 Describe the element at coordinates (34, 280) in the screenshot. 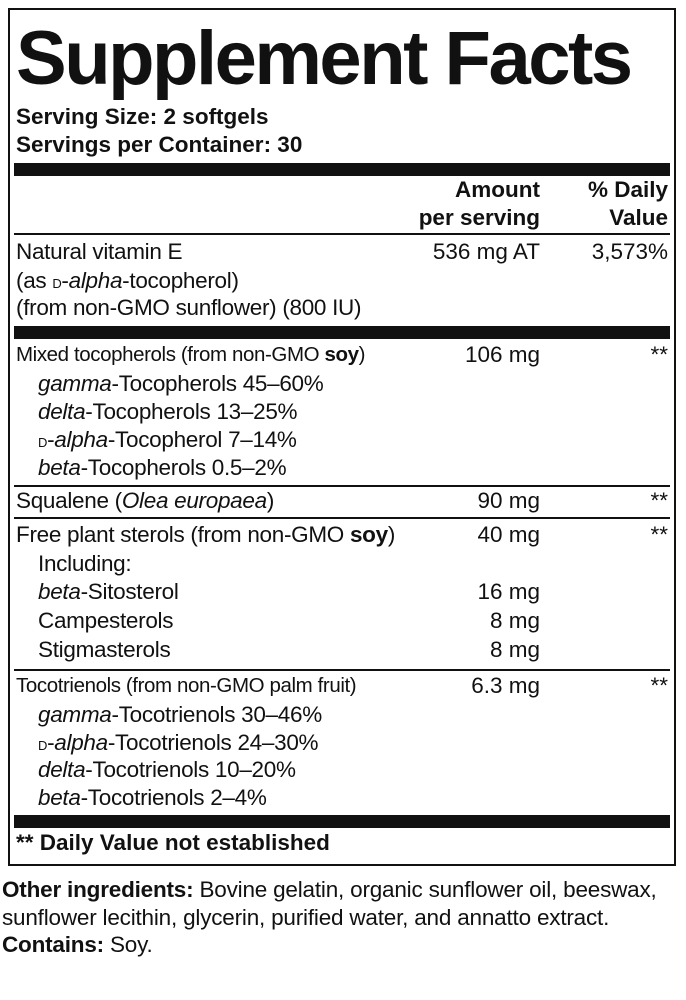

I see `label-segment: (as` at that location.